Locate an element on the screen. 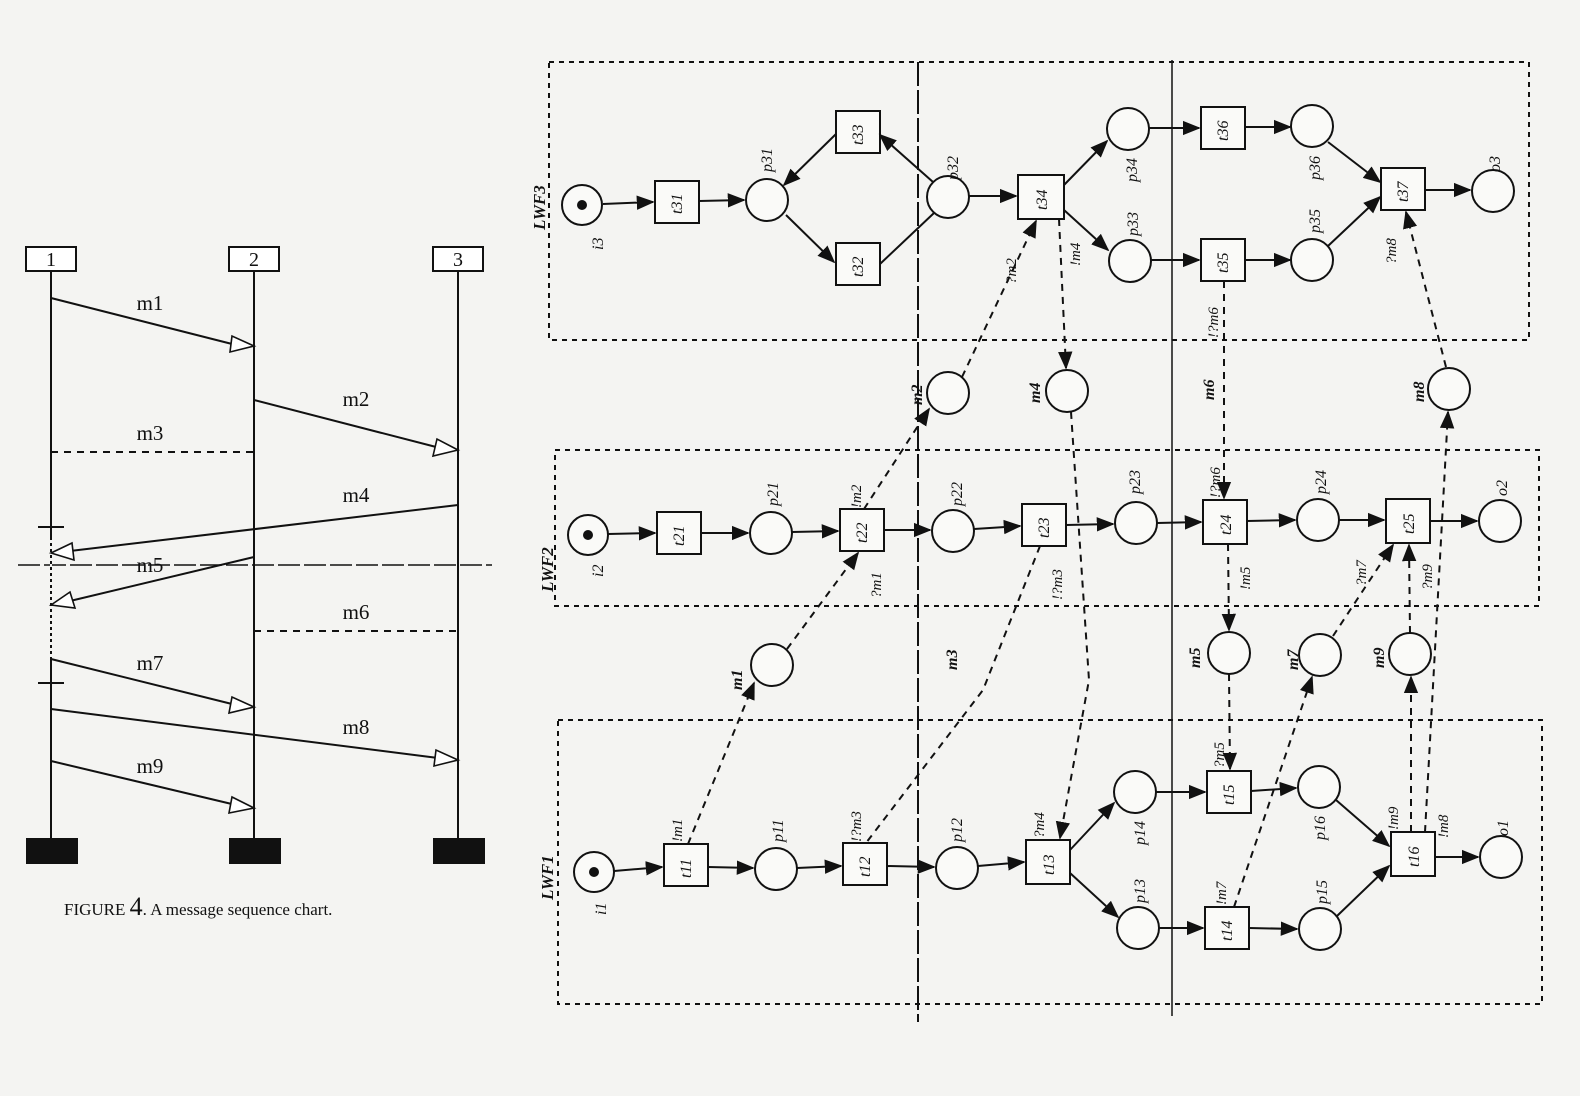 This screenshot has height=1096, width=1580. instance-3: 3 is located at coordinates (458, 555).